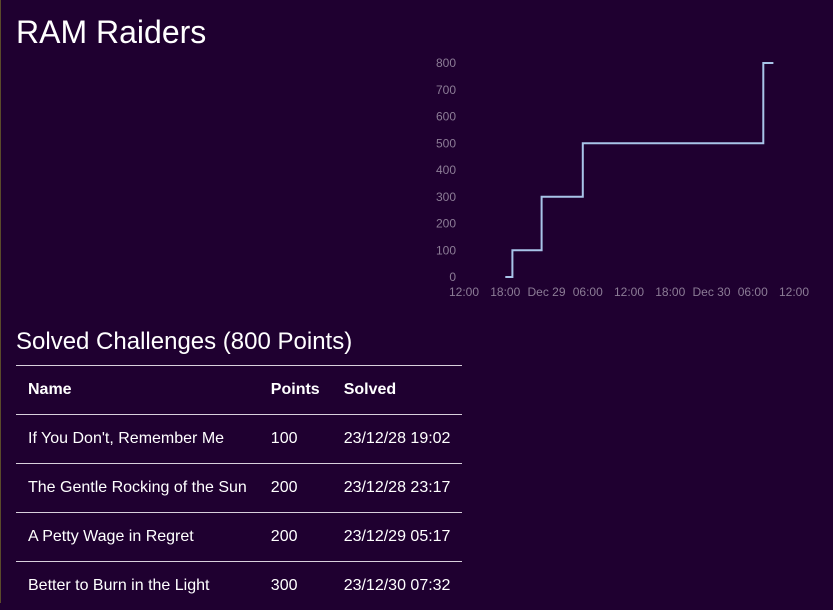 The height and width of the screenshot is (610, 833). What do you see at coordinates (446, 143) in the screenshot?
I see `y-tick-label: 500` at bounding box center [446, 143].